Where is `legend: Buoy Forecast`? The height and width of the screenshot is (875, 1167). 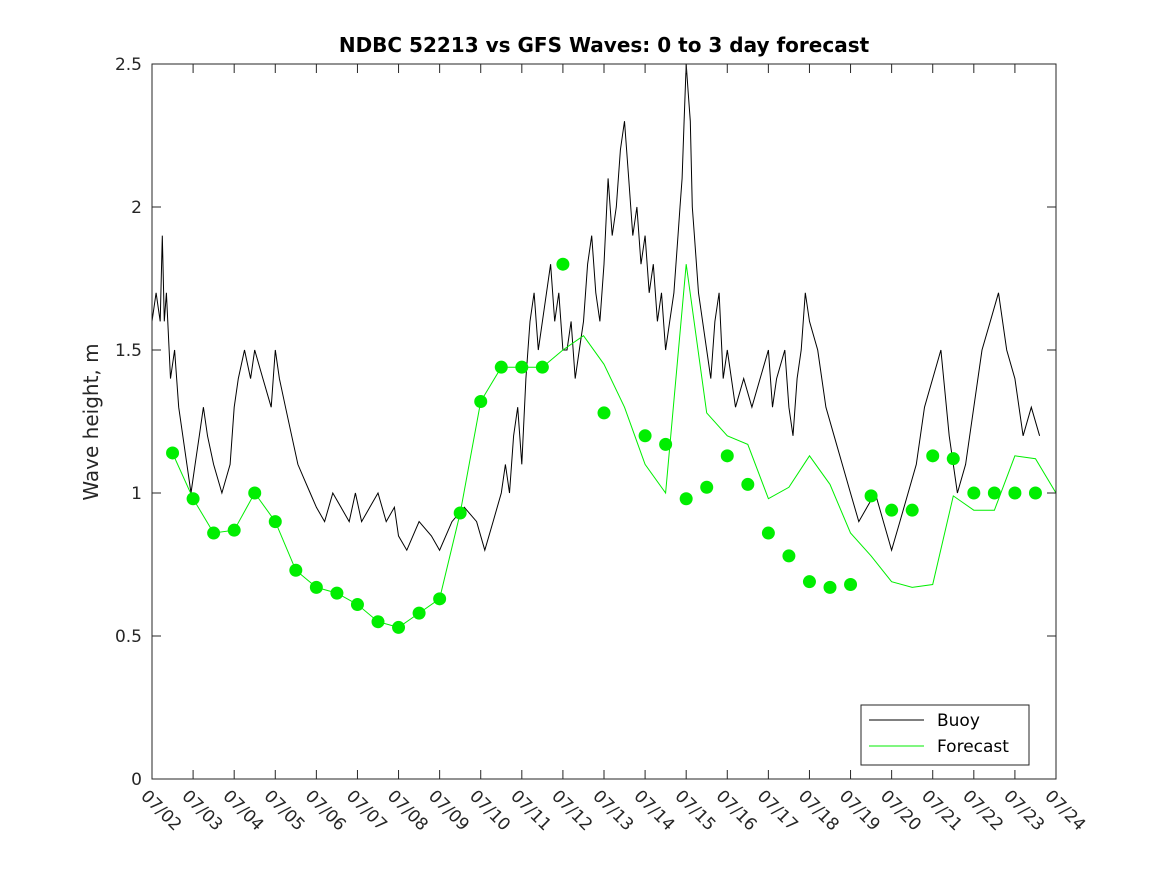
legend: Buoy Forecast is located at coordinates (945, 735).